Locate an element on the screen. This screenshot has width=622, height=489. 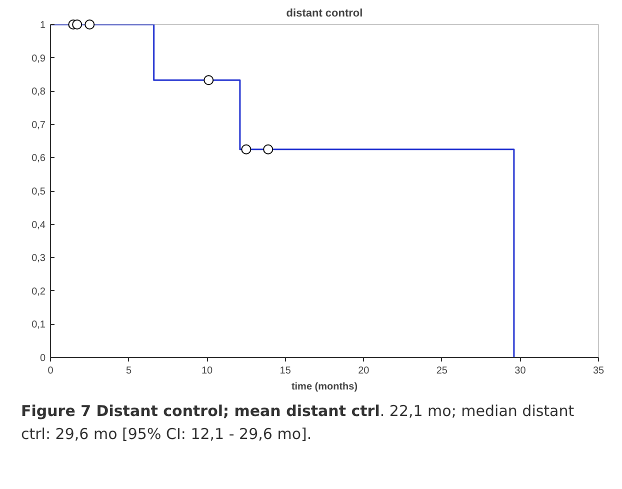
y-tick-label: 0,6 is located at coordinates (39, 158).